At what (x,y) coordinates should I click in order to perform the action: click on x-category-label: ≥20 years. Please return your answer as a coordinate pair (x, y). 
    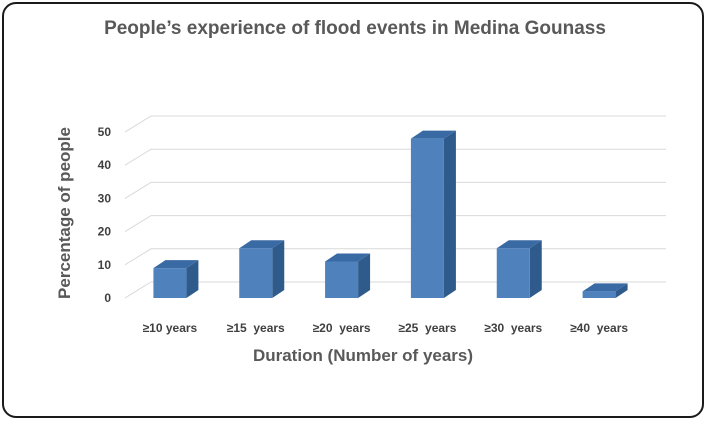
    Looking at the image, I should click on (342, 328).